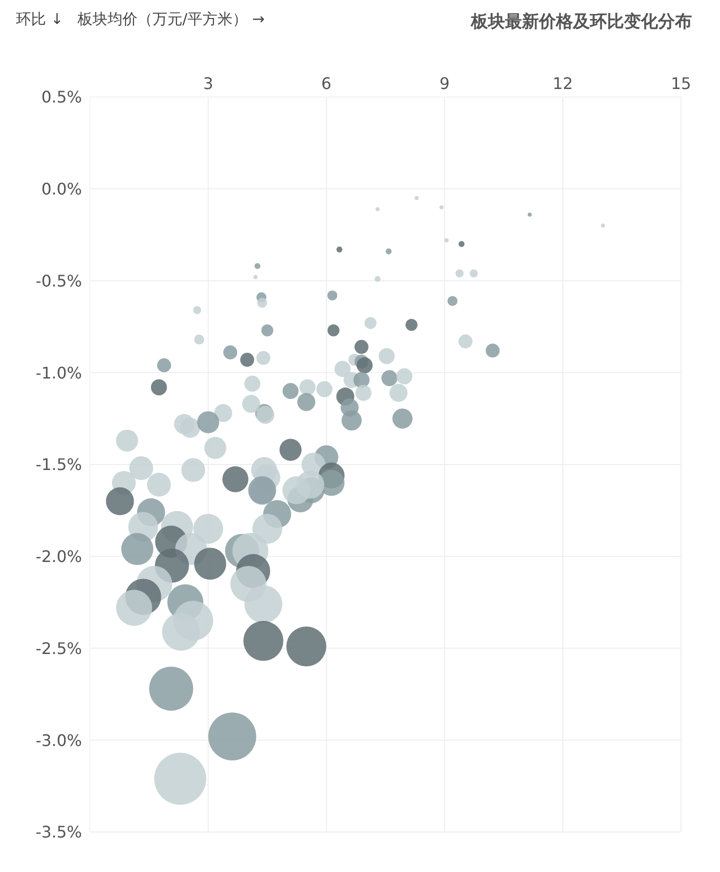 This screenshot has width=720, height=872. Describe the element at coordinates (59, 280) in the screenshot. I see `y-tick-label: -0.5%` at that location.